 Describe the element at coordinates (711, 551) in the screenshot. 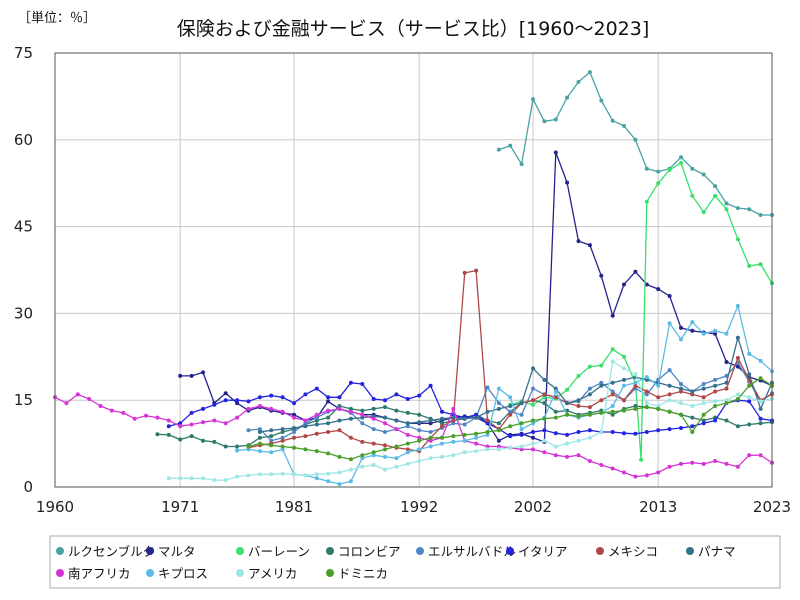

I see `legend-item: パナマ` at that location.